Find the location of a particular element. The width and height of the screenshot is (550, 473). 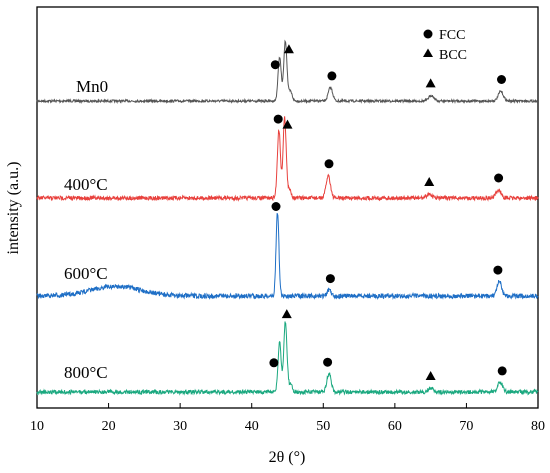

series-label-800c: 800°C is located at coordinates (86, 372).